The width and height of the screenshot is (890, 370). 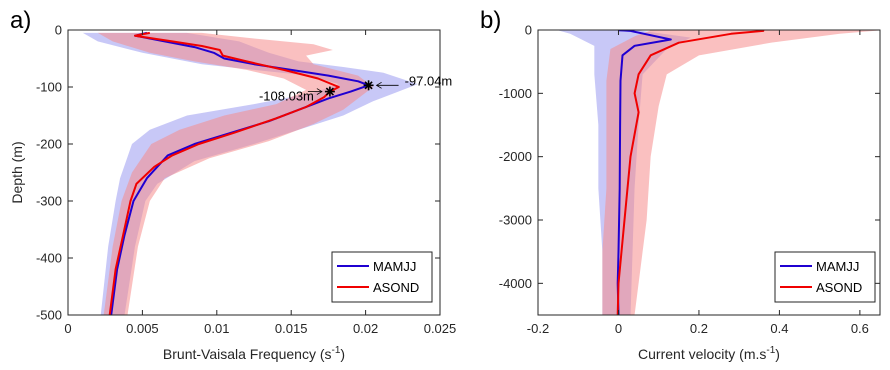 I want to click on y-tick-label: -100, so click(x=49, y=87).